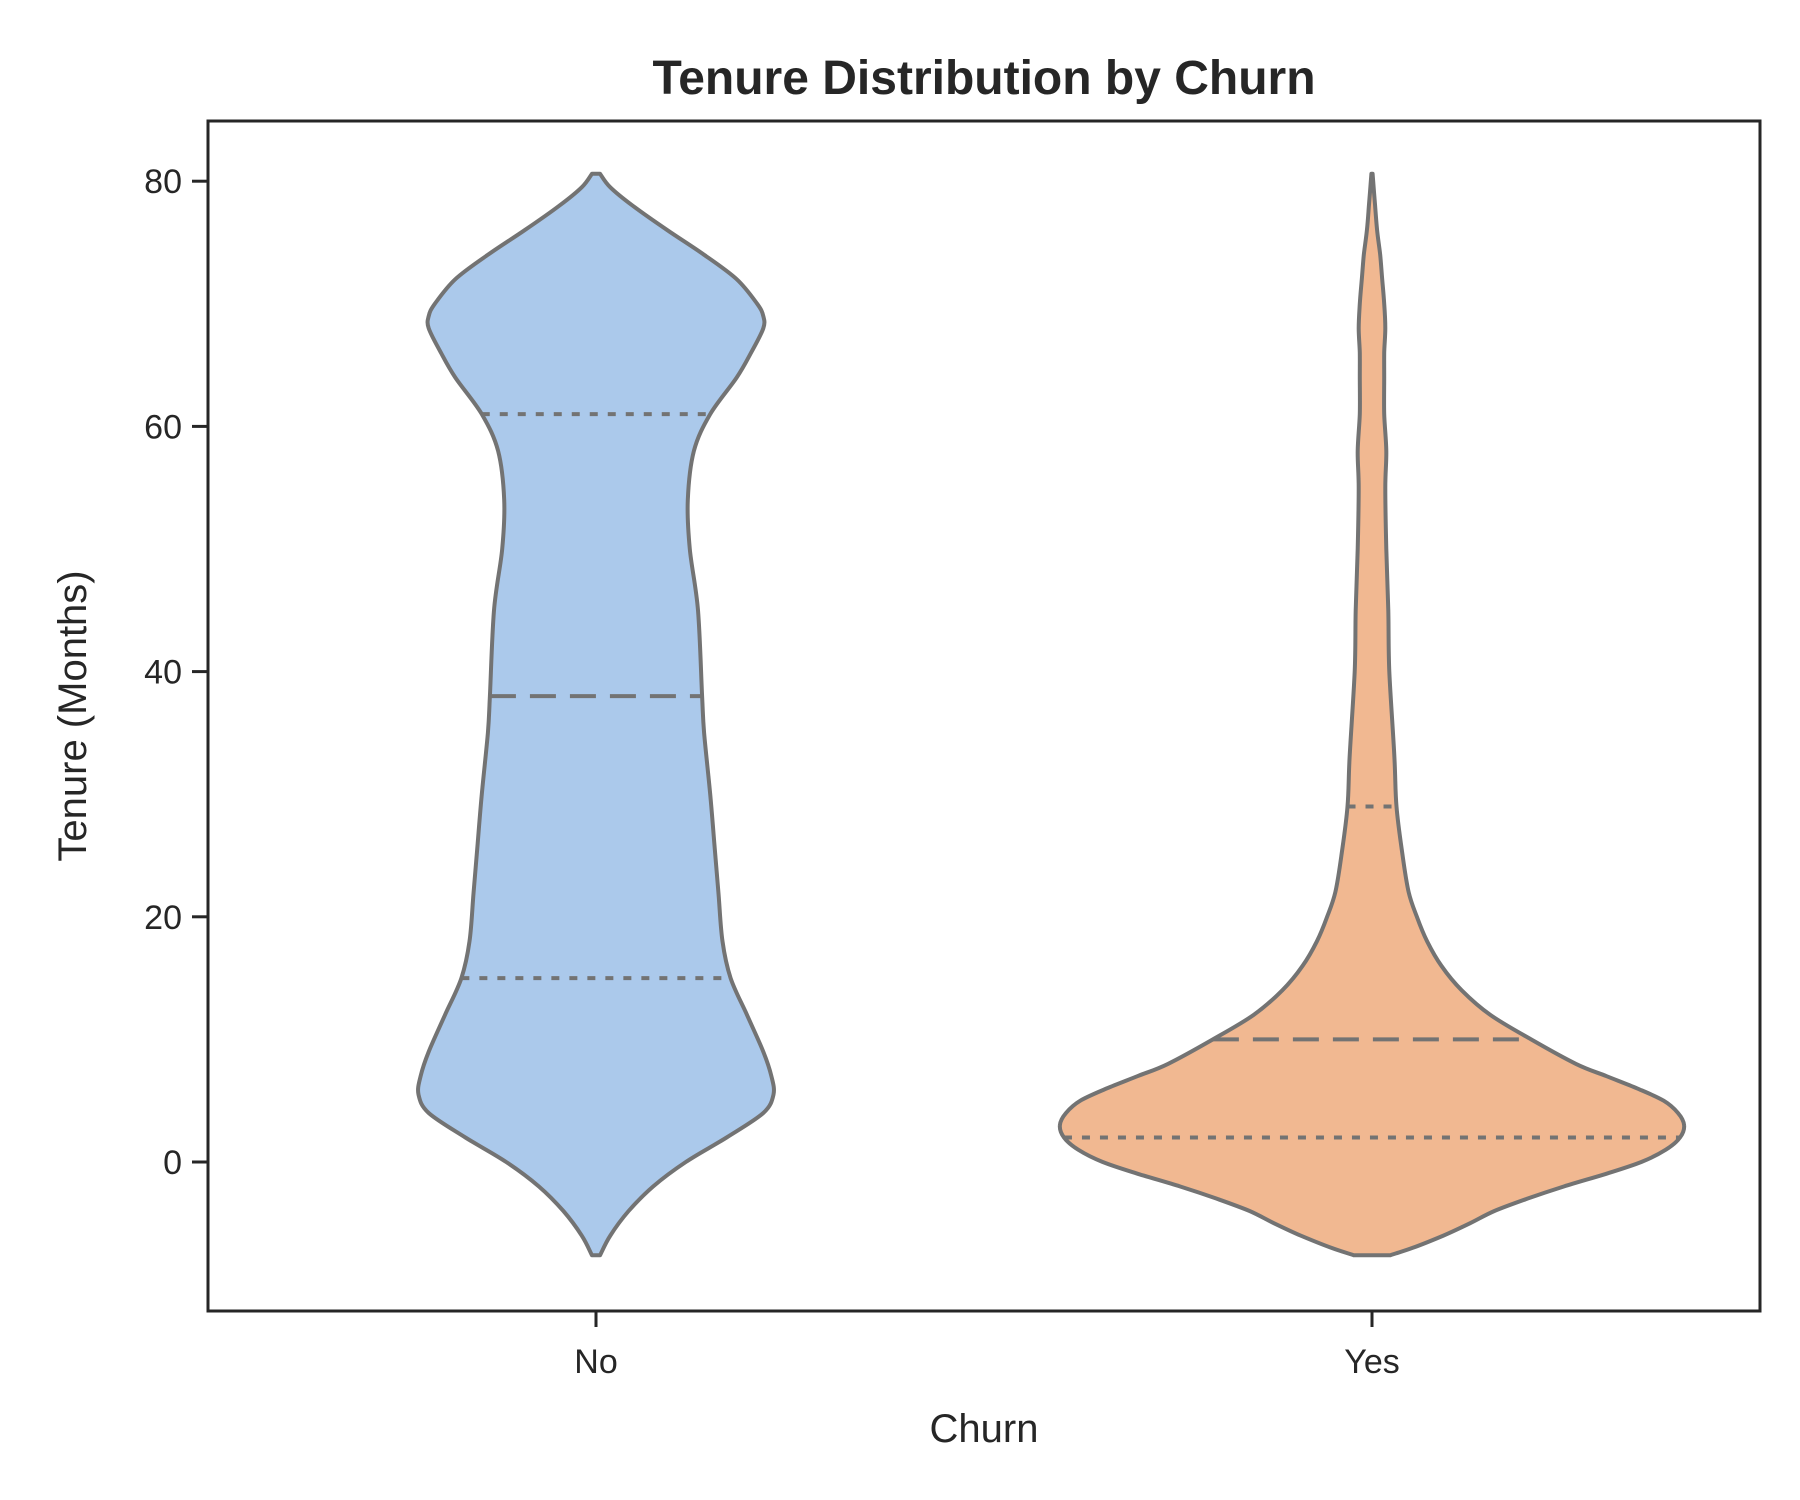  What do you see at coordinates (1371, 1362) in the screenshot?
I see `x-tick-label-yes: Yes` at bounding box center [1371, 1362].